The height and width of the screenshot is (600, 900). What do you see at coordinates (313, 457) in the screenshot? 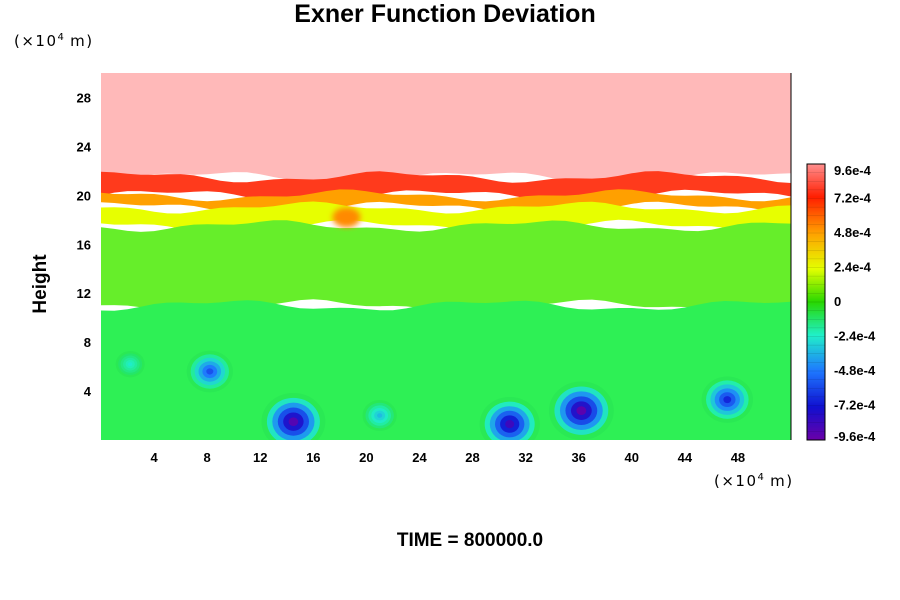
I see `x-tick-label: 16` at bounding box center [313, 457].